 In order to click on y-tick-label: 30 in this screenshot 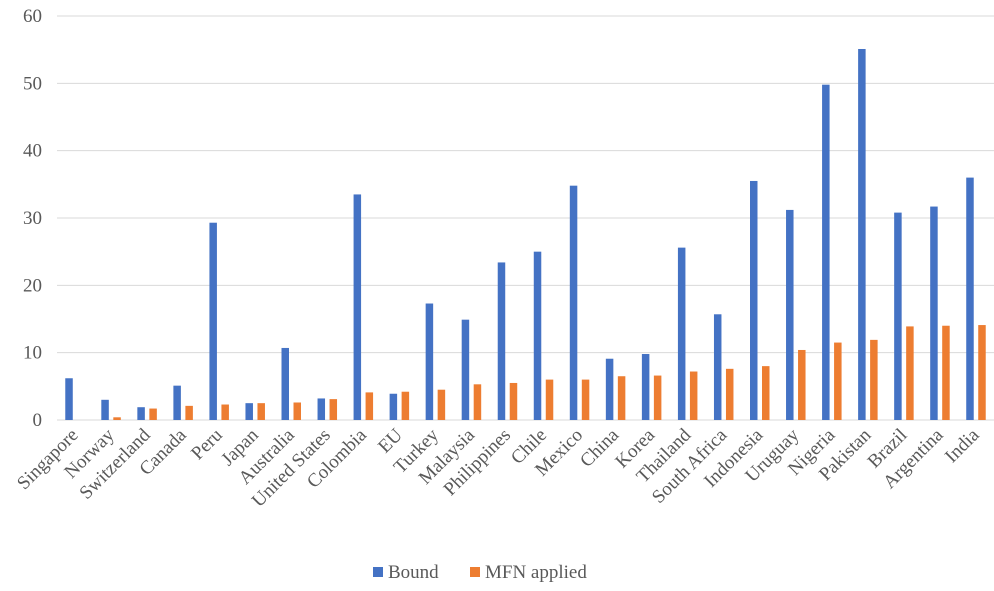, I will do `click(32, 218)`.